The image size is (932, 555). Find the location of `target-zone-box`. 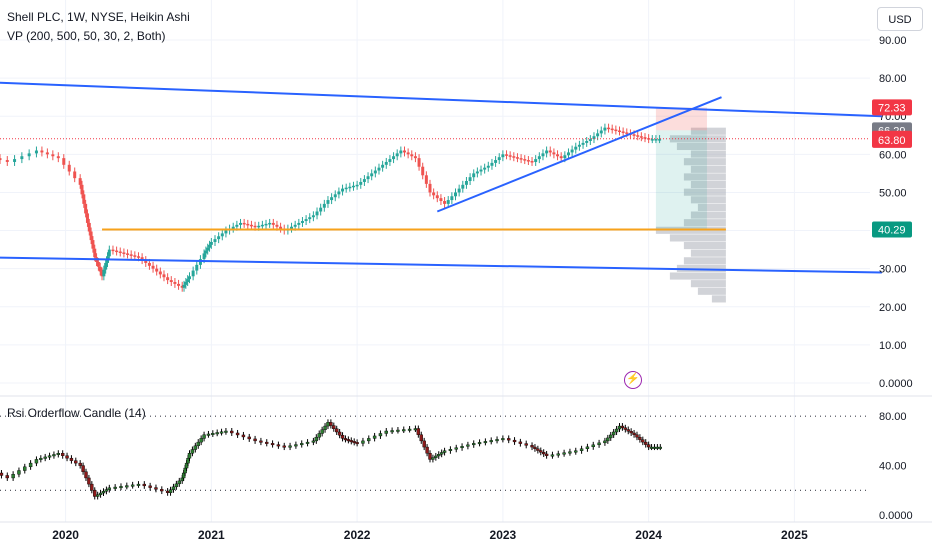

target-zone-box is located at coordinates (681, 119).